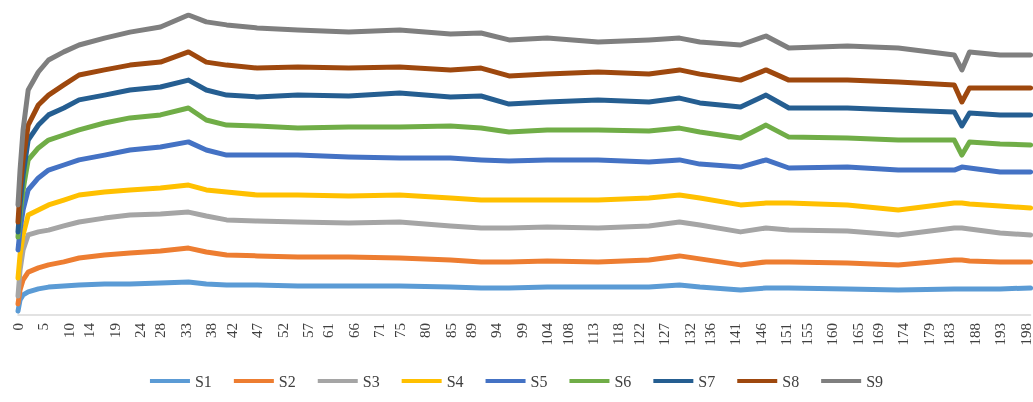  I want to click on x-tick-label: 52, so click(282, 330).